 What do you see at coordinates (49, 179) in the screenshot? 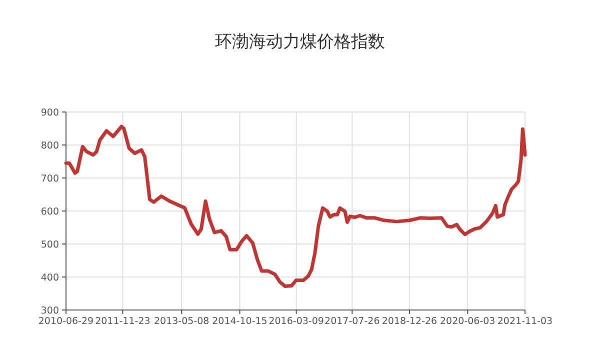
I see `y-tick-label: 700` at bounding box center [49, 179].